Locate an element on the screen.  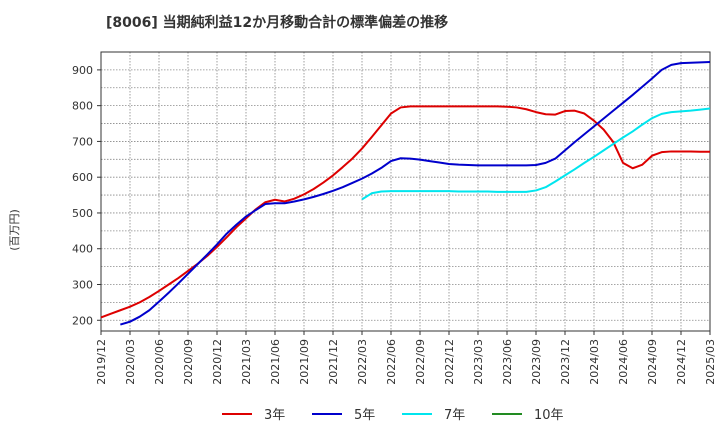
legend-label-7年: 7年 is located at coordinates (454, 415).